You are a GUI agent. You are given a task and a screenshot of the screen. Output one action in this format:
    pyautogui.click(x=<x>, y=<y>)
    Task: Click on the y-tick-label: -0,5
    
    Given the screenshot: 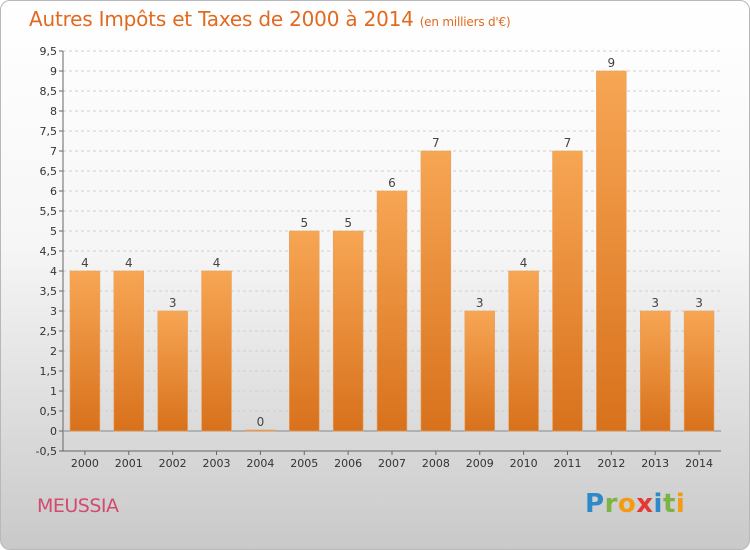 What is the action you would take?
    pyautogui.click(x=46, y=451)
    